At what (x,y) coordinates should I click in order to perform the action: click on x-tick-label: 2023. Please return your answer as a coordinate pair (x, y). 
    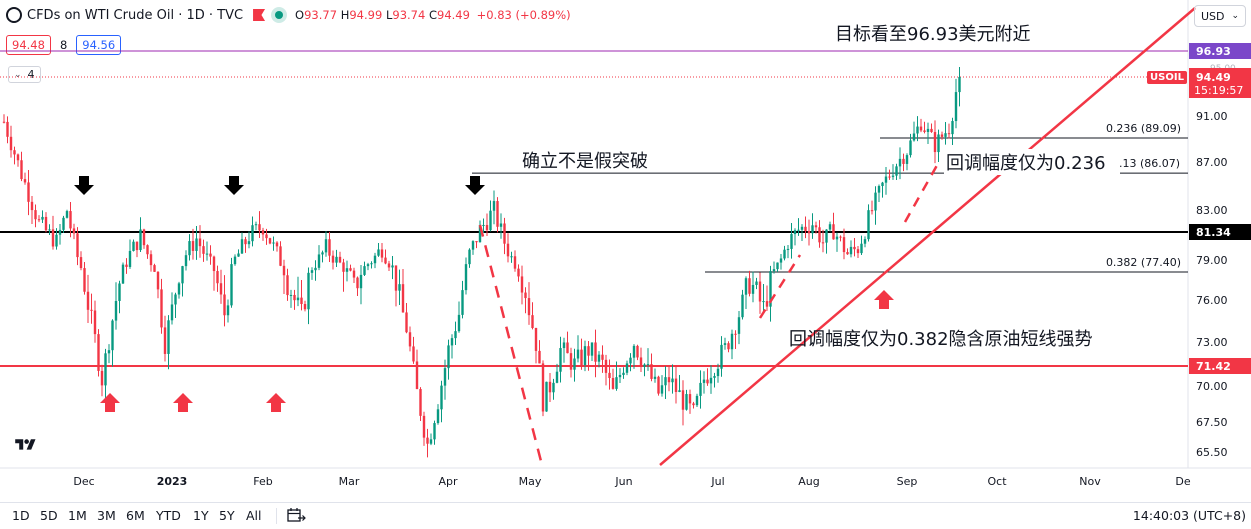
    Looking at the image, I should click on (172, 481).